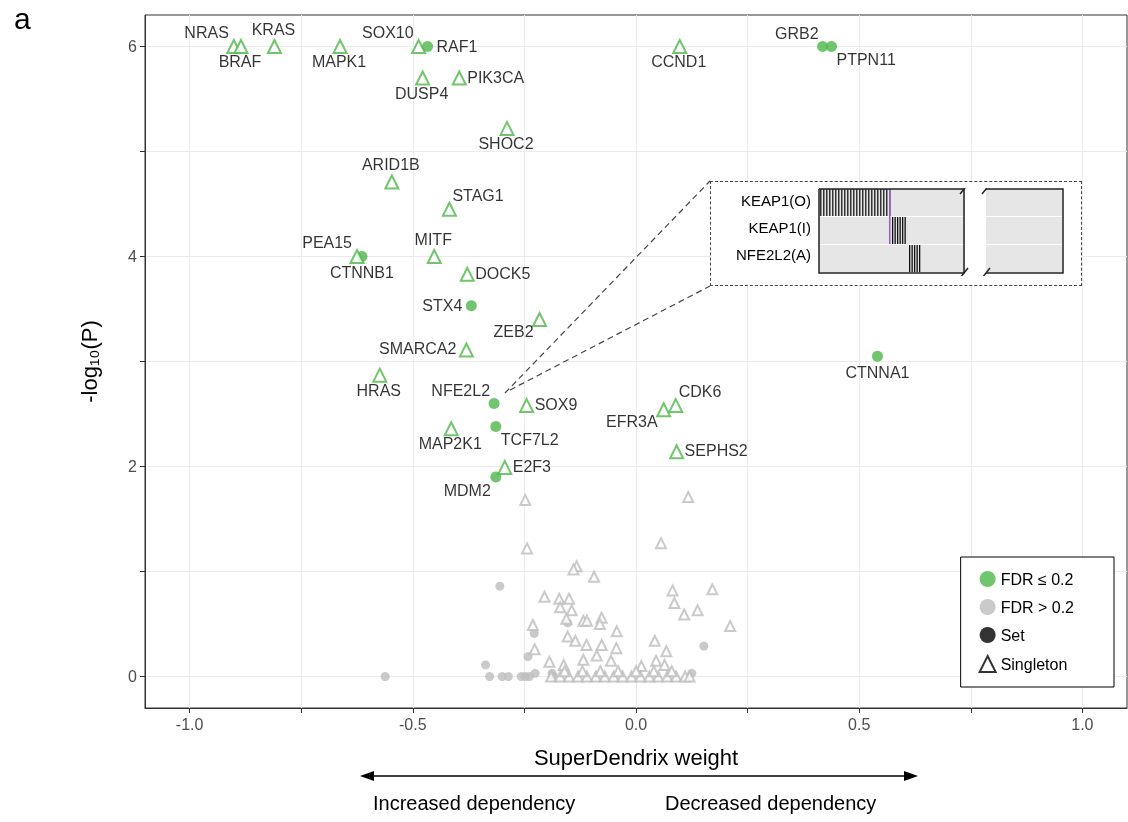 This screenshot has width=1128, height=822. Describe the element at coordinates (450, 444) in the screenshot. I see `data-label: MAP2K1` at that location.